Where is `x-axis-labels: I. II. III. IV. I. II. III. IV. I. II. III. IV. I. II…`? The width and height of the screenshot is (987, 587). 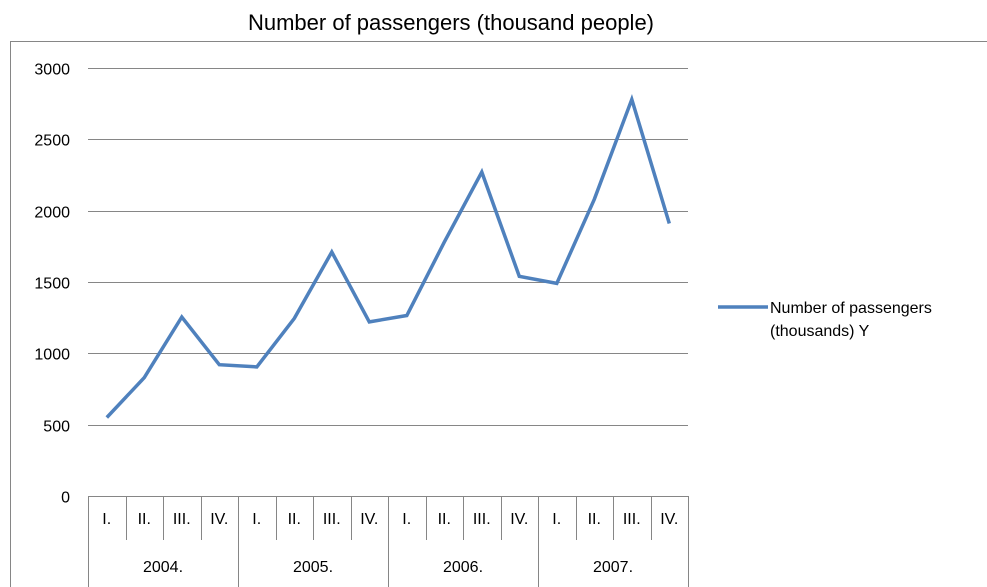 x-axis-labels: I. II. III. IV. I. II. III. IV. I. II. III. IV. I. II… is located at coordinates (390, 543).